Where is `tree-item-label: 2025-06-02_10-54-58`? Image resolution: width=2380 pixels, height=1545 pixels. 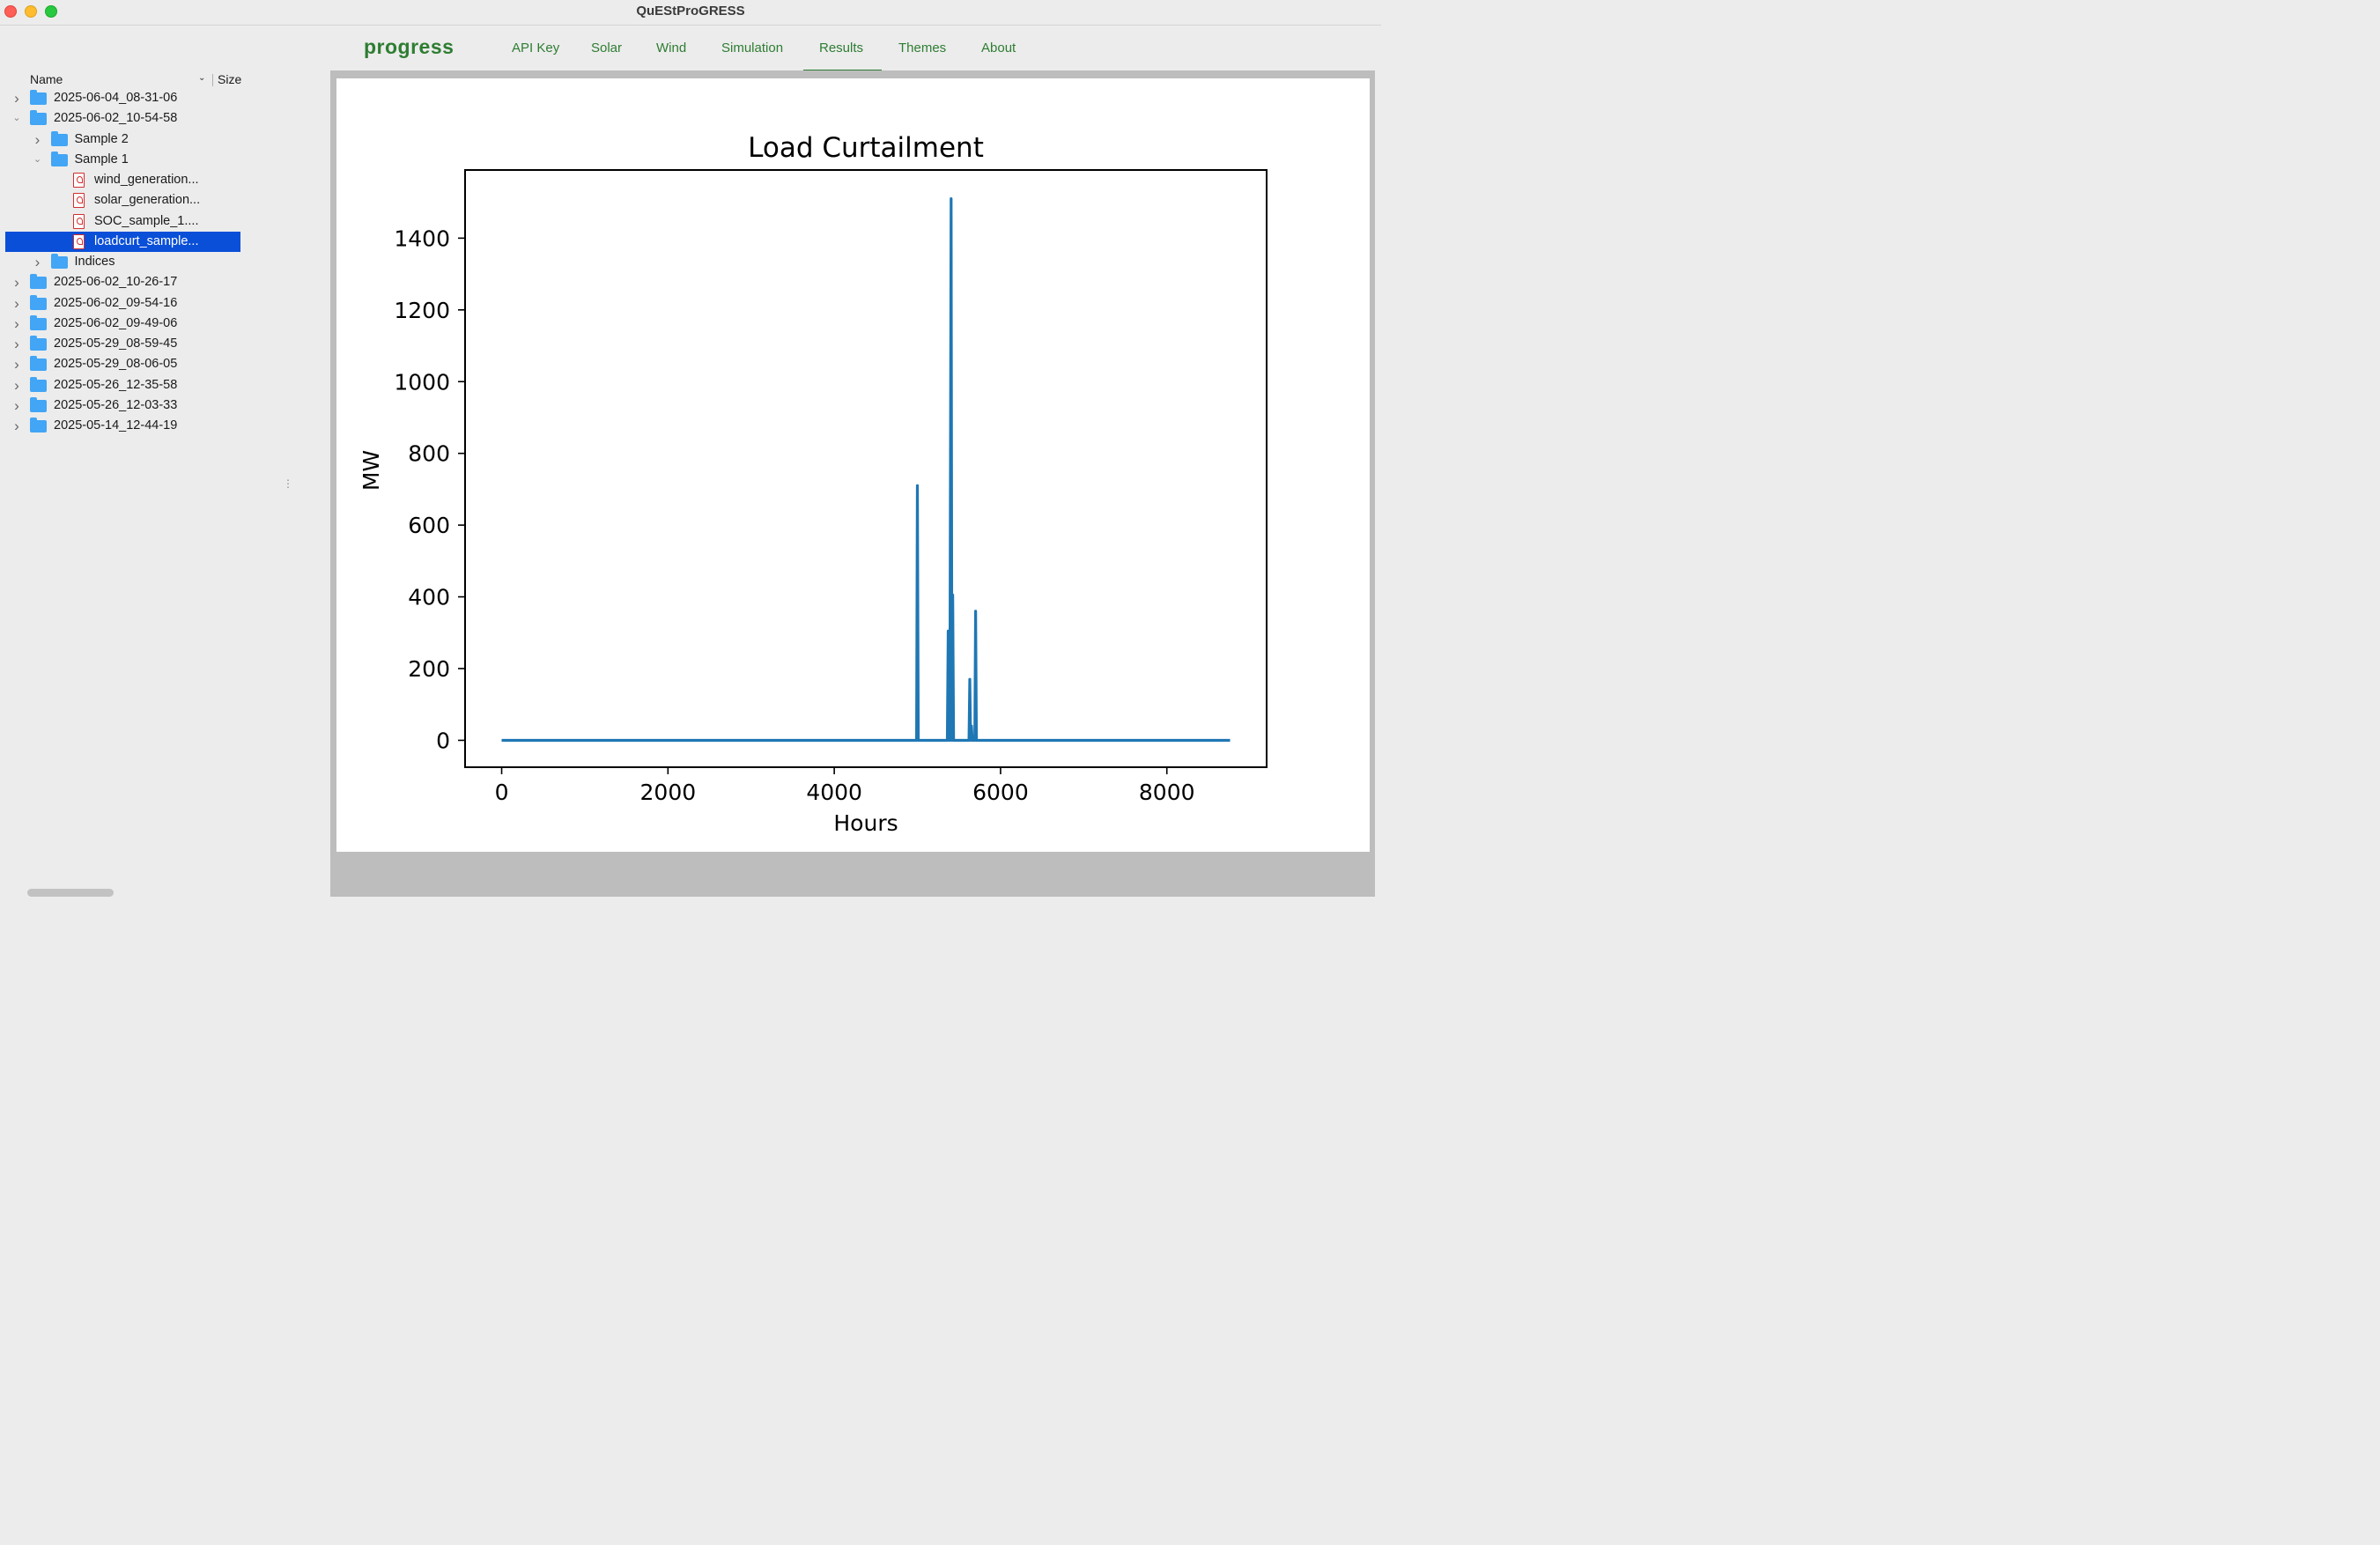 tree-item-label: 2025-06-02_10-54-58 is located at coordinates (116, 118).